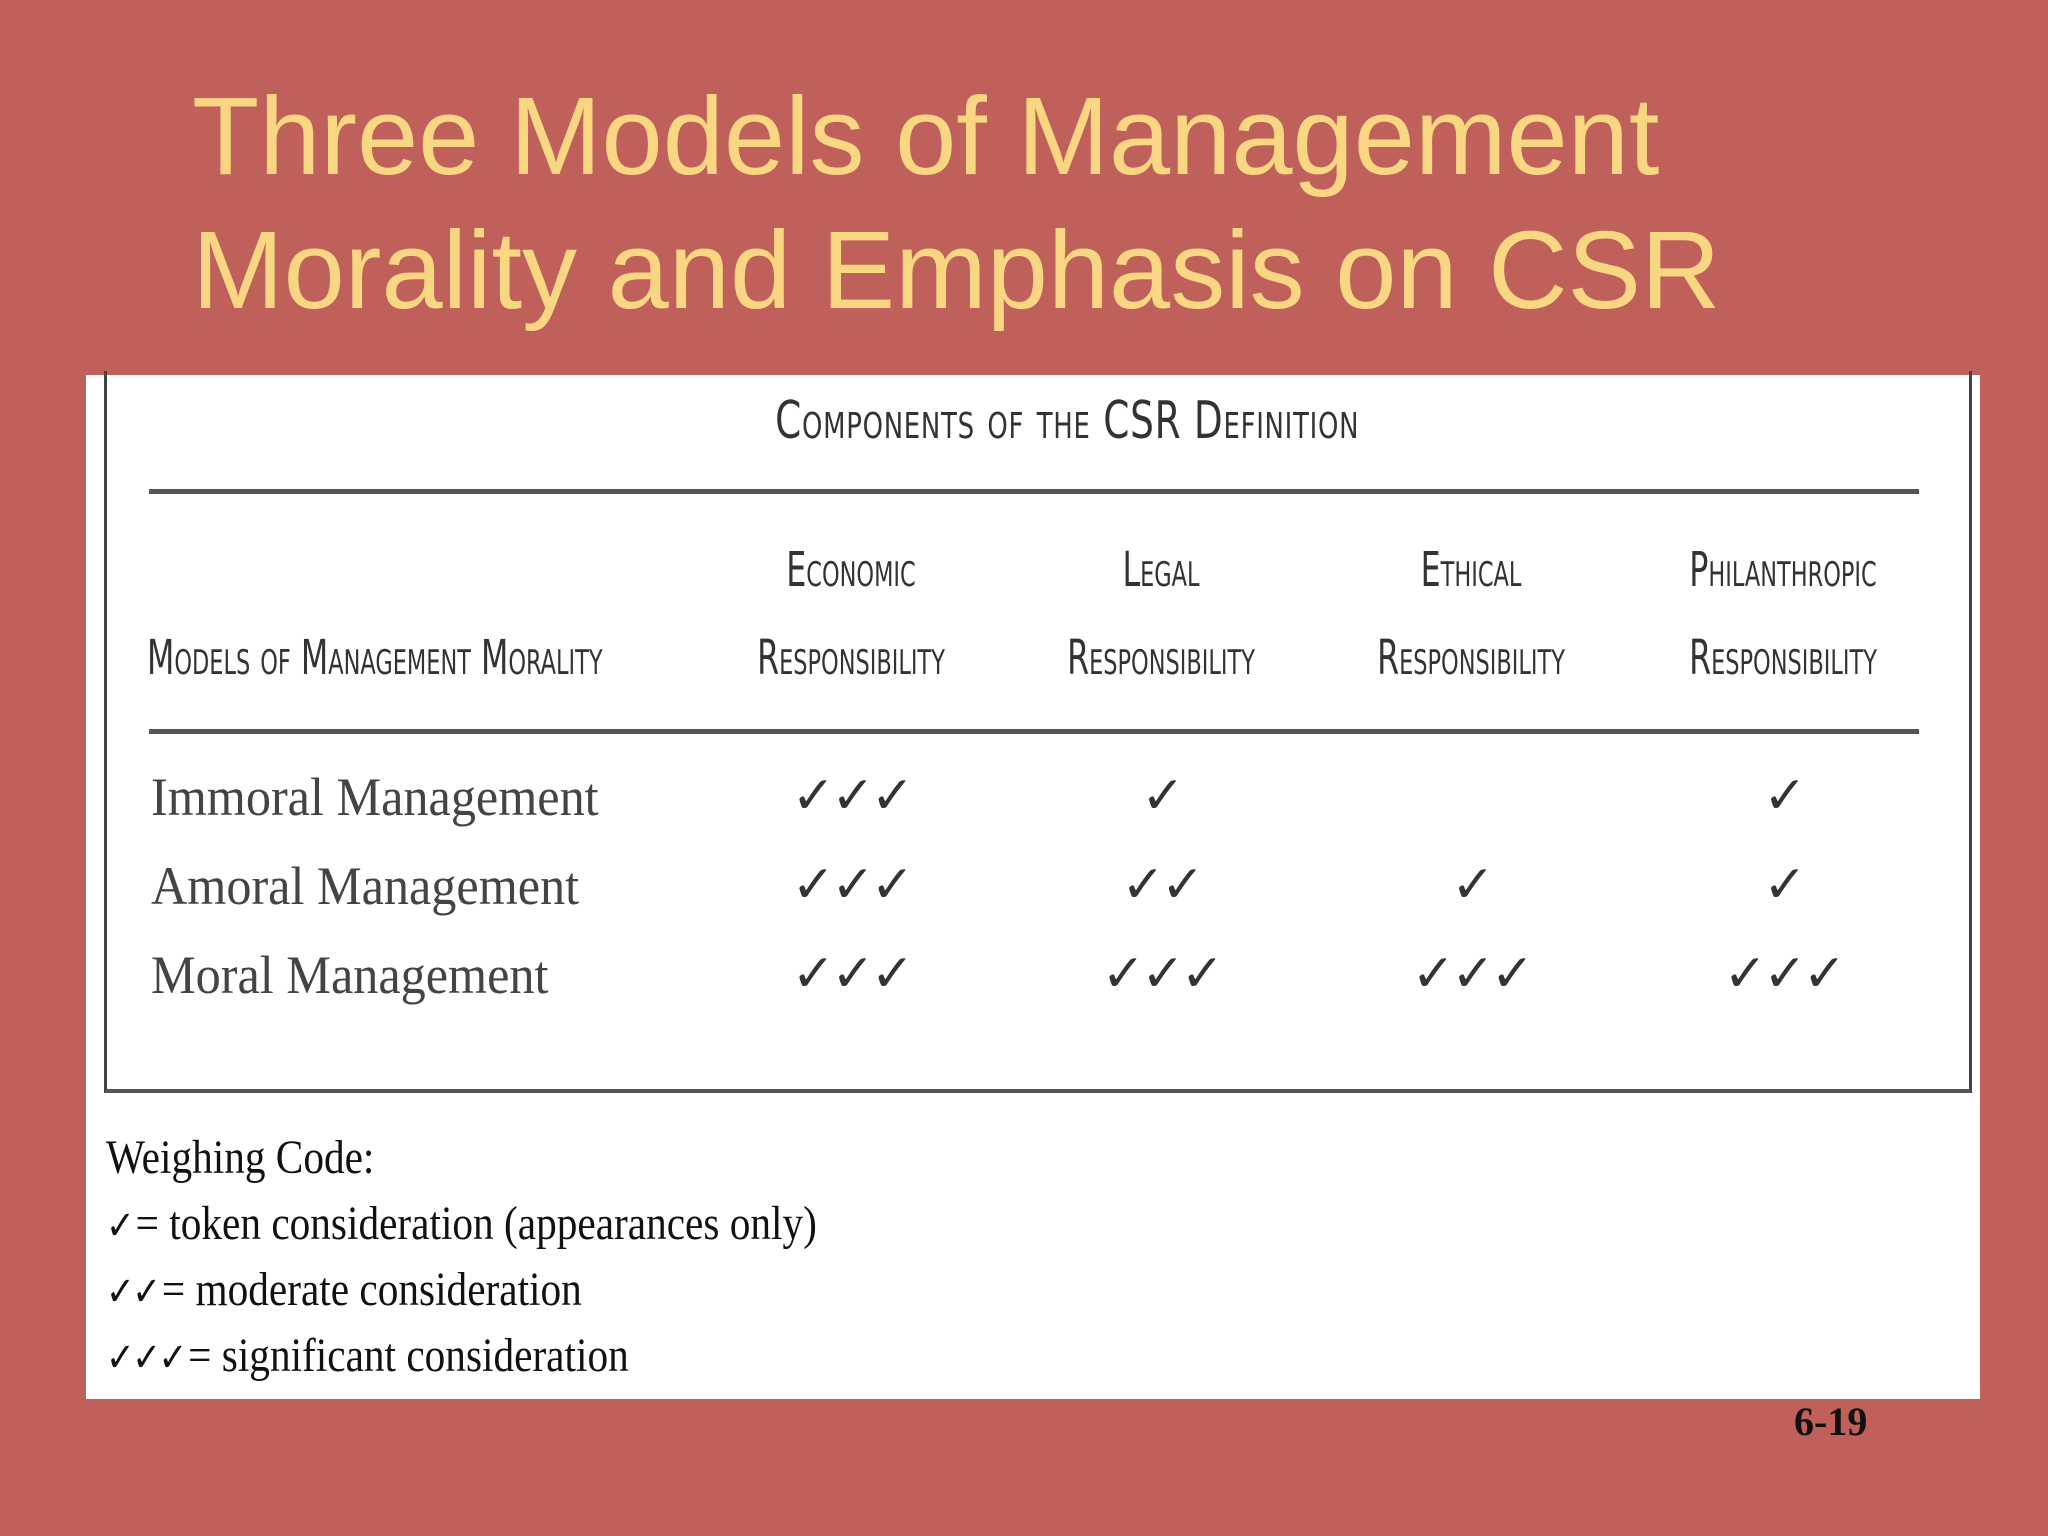  Describe the element at coordinates (146, 1358) in the screenshot. I see `check-mark-icon: ✓✓✓` at that location.